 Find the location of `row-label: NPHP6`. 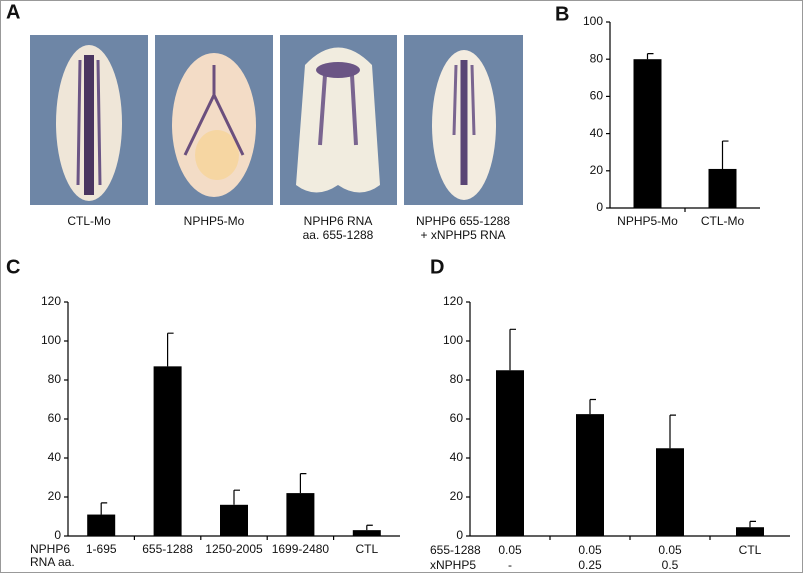

row-label: NPHP6 is located at coordinates (50, 549).